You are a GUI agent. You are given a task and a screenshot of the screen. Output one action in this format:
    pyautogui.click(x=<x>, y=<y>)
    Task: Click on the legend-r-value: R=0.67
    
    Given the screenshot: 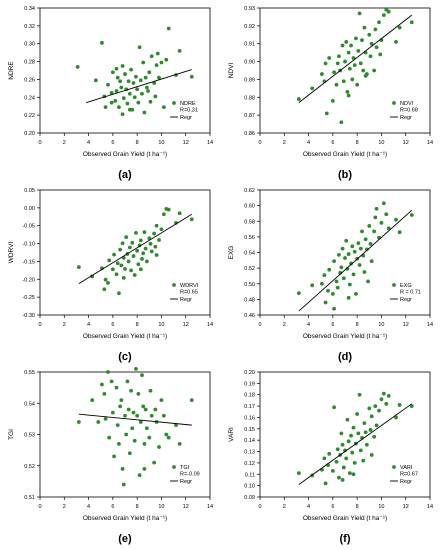 What is the action you would take?
    pyautogui.click(x=409, y=475)
    